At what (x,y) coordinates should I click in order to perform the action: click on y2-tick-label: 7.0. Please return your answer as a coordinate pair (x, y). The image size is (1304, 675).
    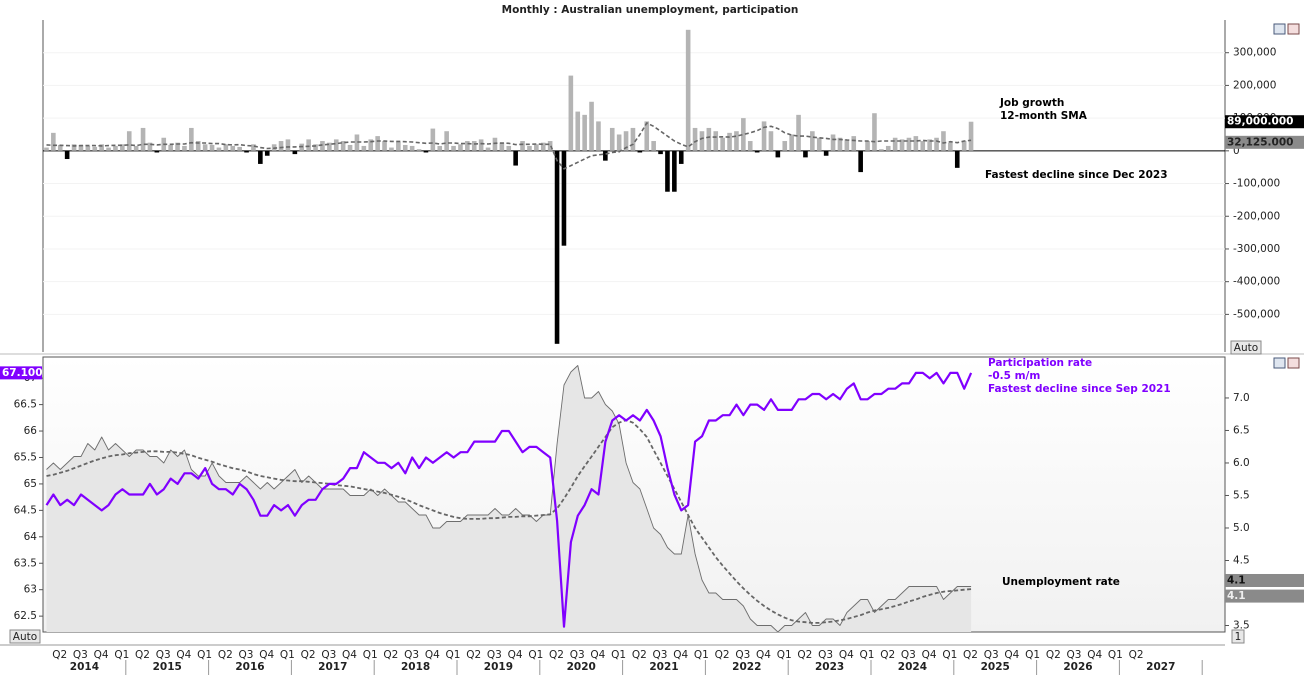
    Looking at the image, I should click on (1241, 398).